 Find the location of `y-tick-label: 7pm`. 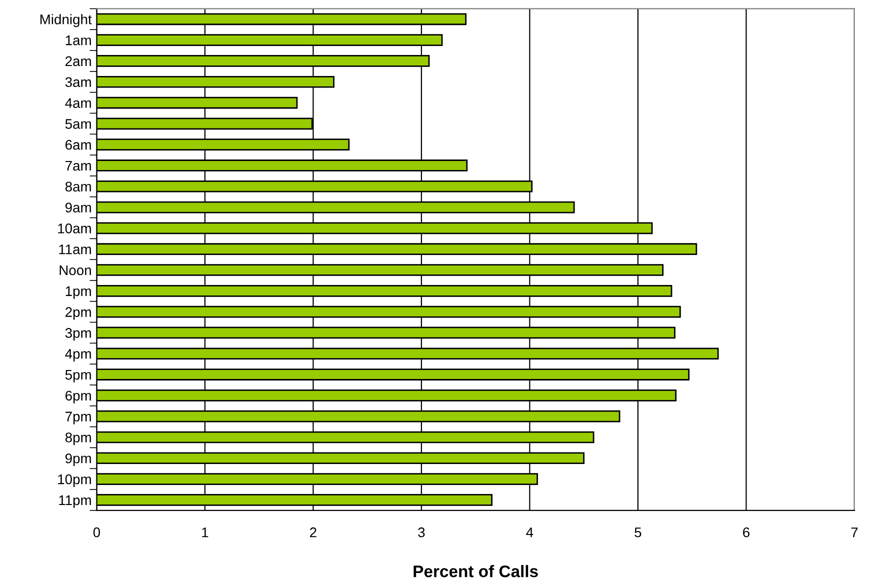

y-tick-label: 7pm is located at coordinates (78, 418).